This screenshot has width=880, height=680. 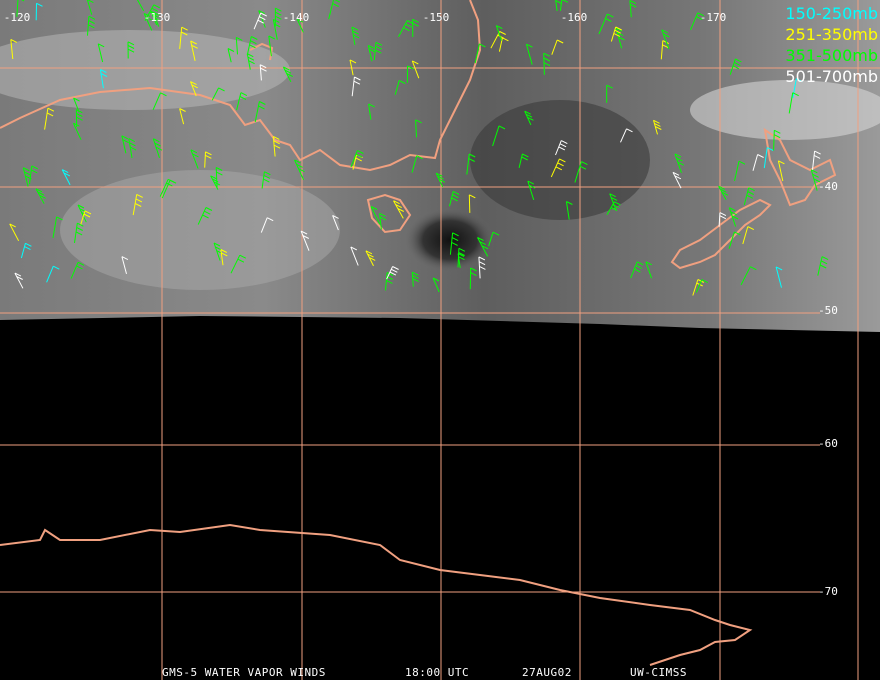 What do you see at coordinates (828, 443) in the screenshot?
I see `latitude-label: -60` at bounding box center [828, 443].